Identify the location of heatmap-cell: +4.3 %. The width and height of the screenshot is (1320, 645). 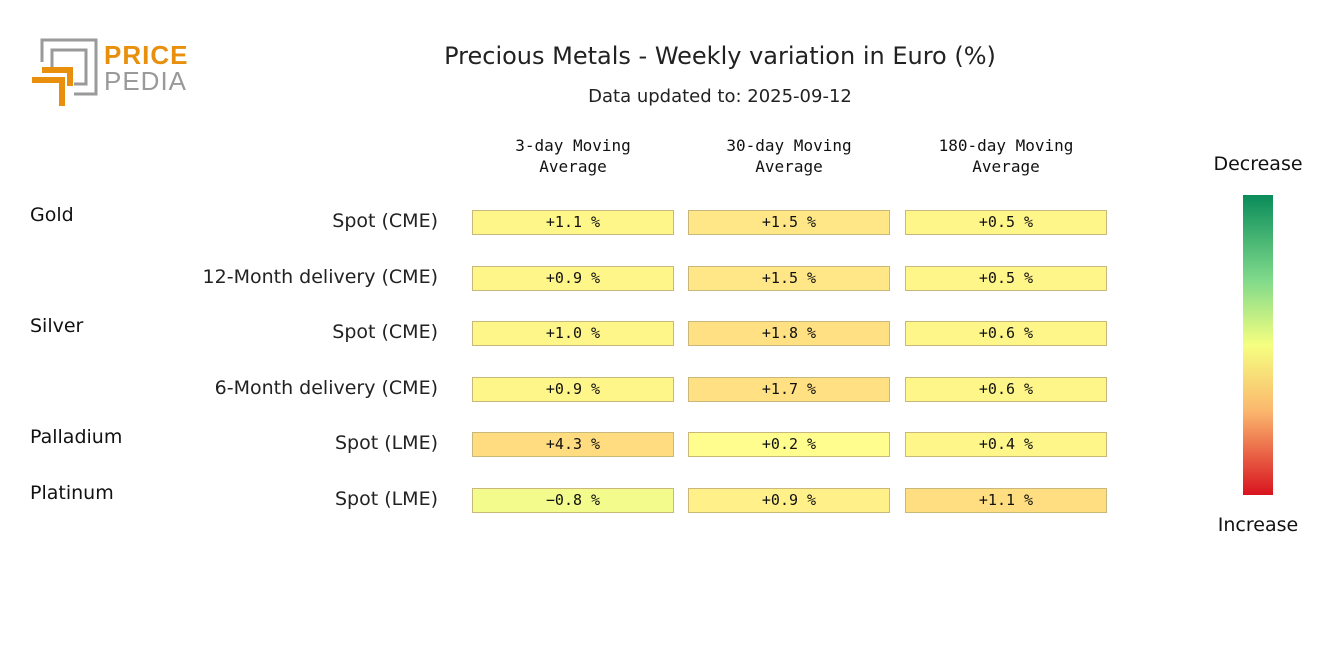
(573, 444).